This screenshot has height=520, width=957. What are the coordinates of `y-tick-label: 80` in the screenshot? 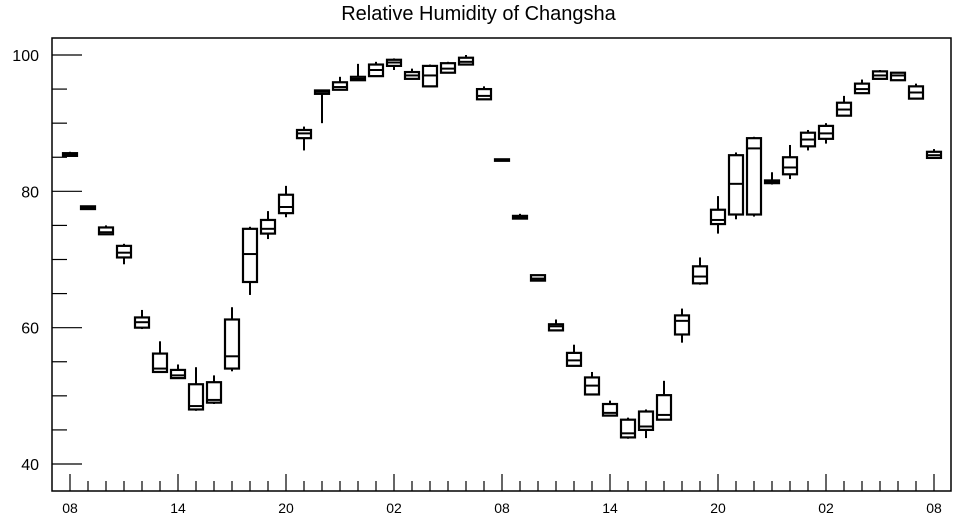 It's located at (30, 192).